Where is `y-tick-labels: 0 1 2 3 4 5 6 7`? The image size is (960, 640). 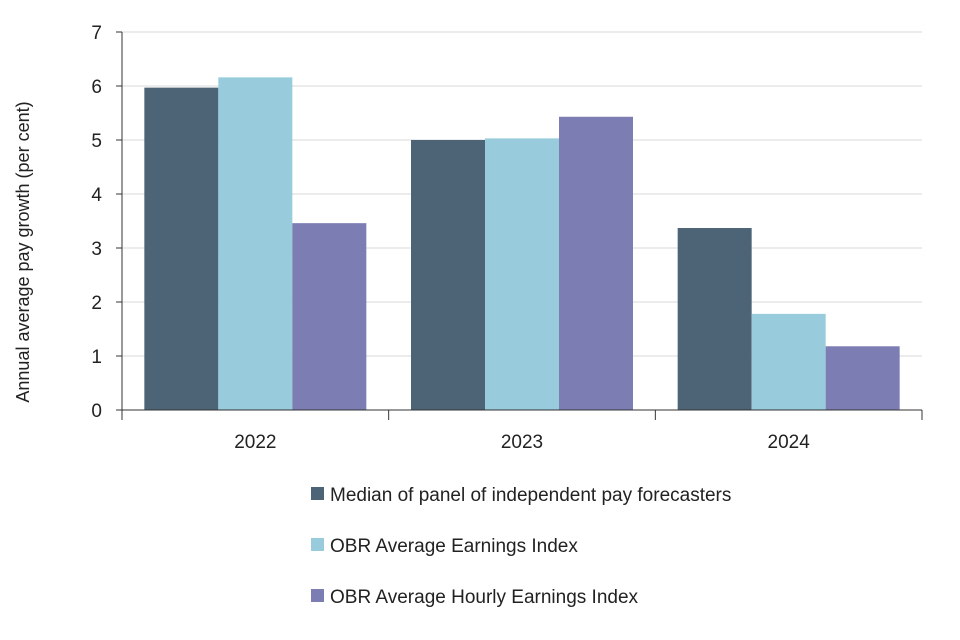 y-tick-labels: 0 1 2 3 4 5 6 7 is located at coordinates (96, 222).